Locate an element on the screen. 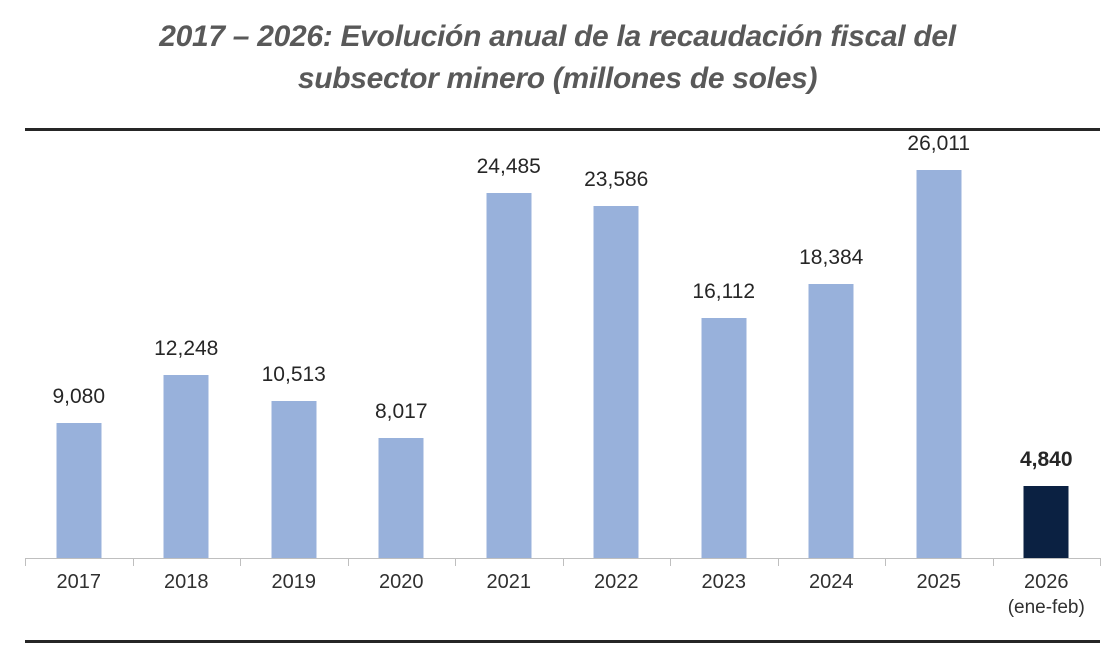  bar-value-label: 8,017 is located at coordinates (401, 411).